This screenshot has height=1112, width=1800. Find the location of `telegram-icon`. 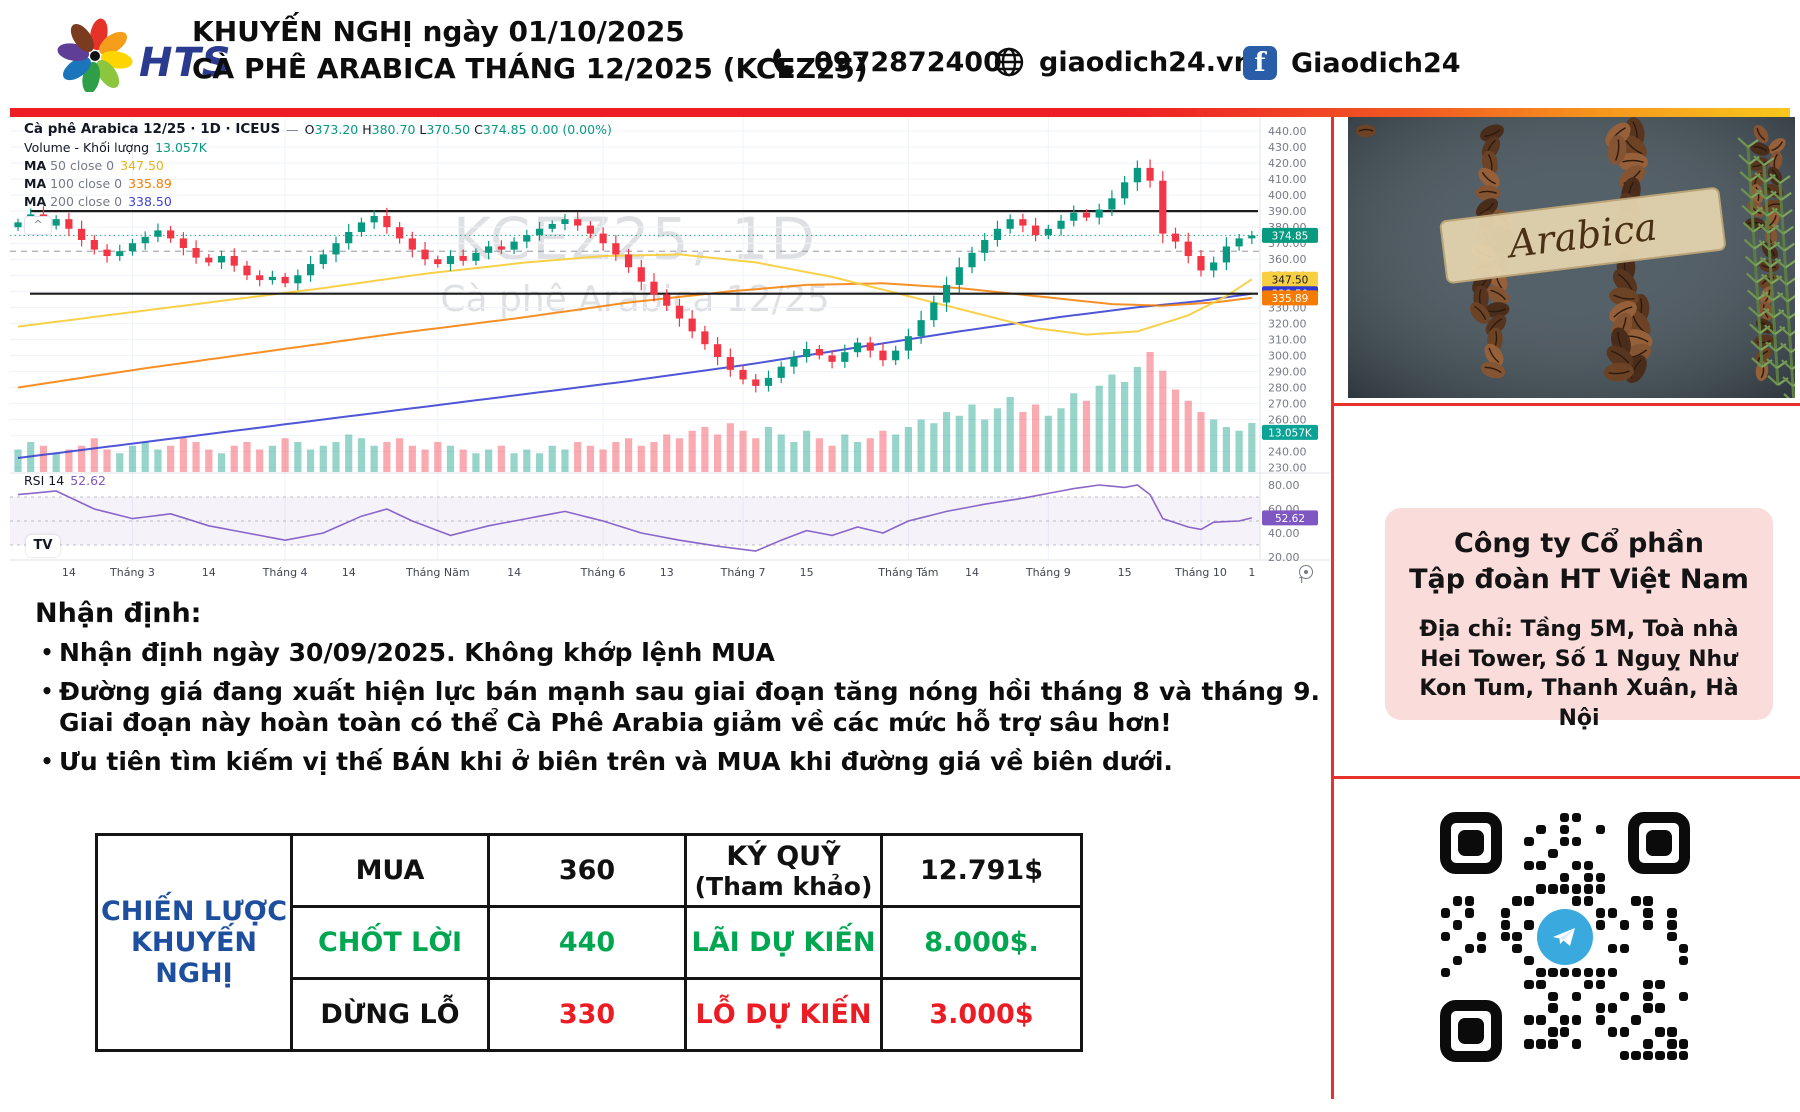

telegram-icon is located at coordinates (1565, 937).